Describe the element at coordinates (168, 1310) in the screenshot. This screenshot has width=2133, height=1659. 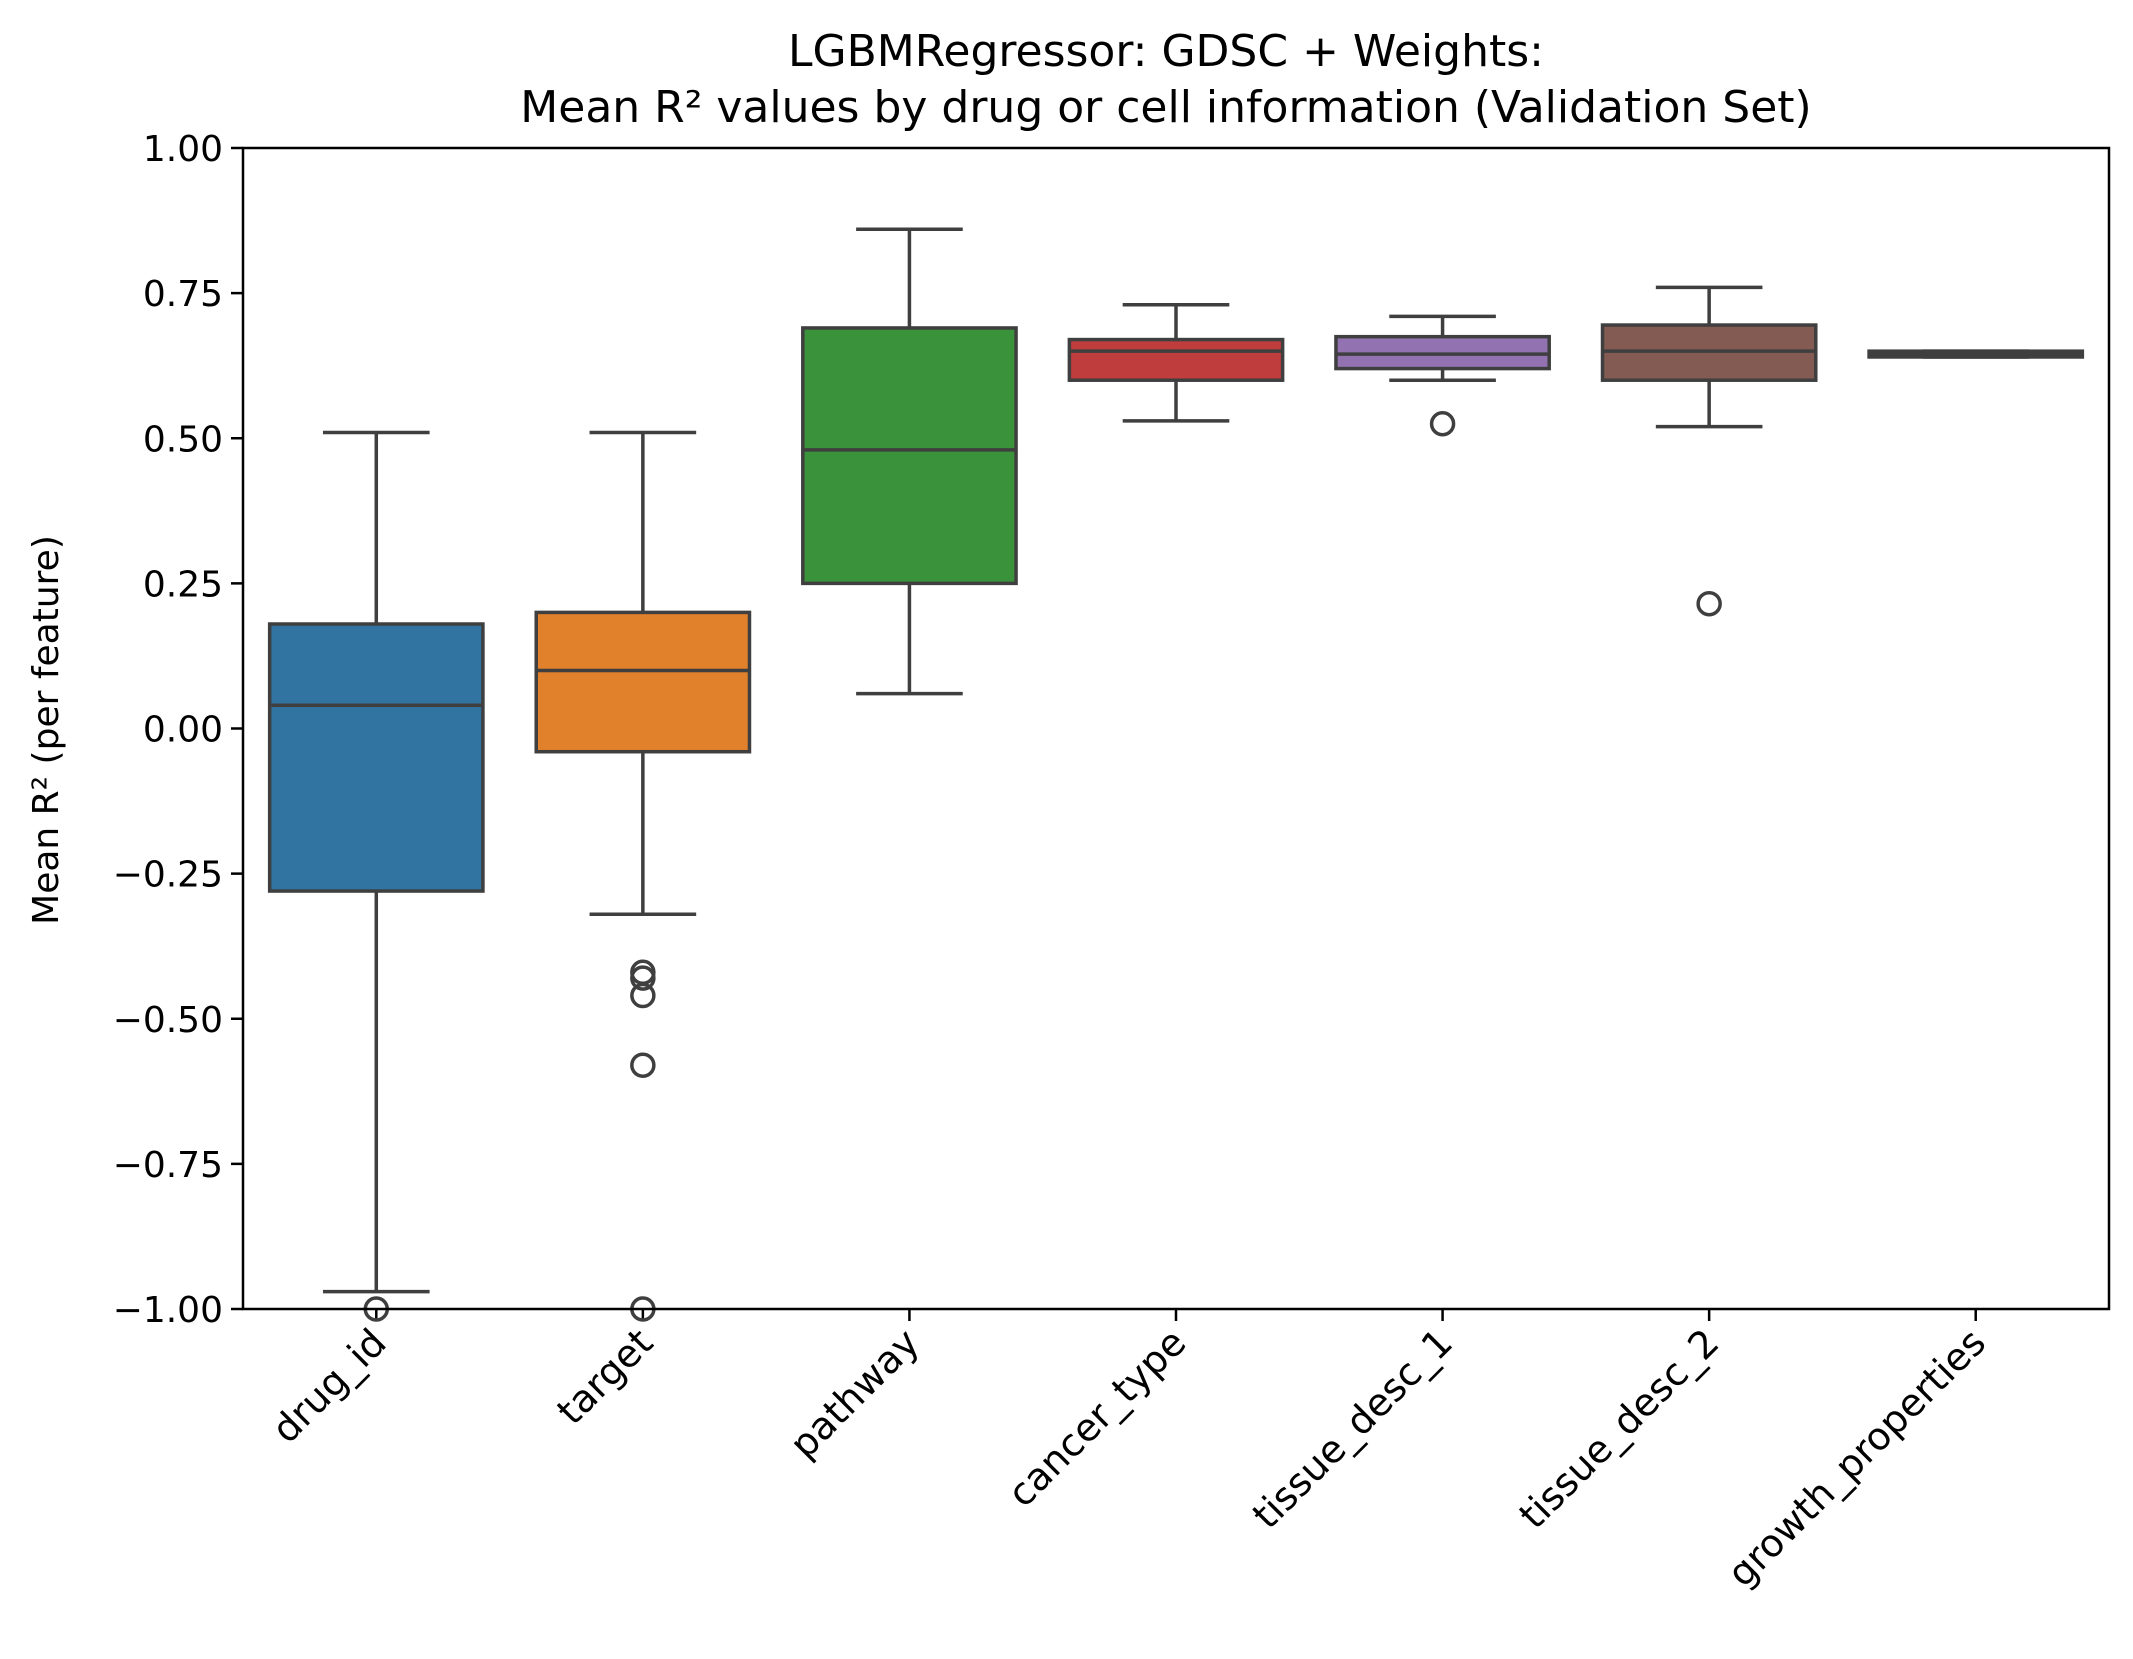
I see `y-tick-label: −1.00` at that location.